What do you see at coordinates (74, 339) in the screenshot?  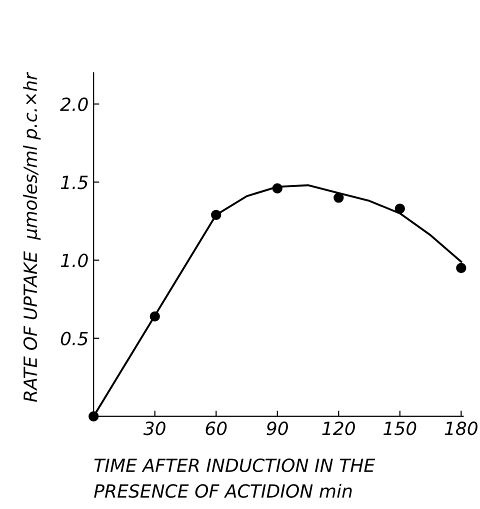 I see `y-tick-label: 0.5` at bounding box center [74, 339].